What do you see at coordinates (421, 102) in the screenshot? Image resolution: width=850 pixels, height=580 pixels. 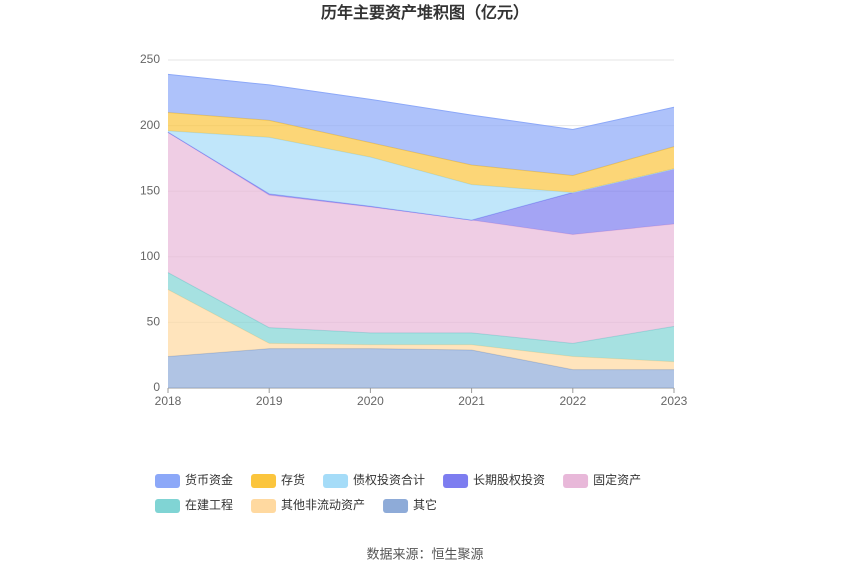 I see `area-edge` at bounding box center [421, 102].